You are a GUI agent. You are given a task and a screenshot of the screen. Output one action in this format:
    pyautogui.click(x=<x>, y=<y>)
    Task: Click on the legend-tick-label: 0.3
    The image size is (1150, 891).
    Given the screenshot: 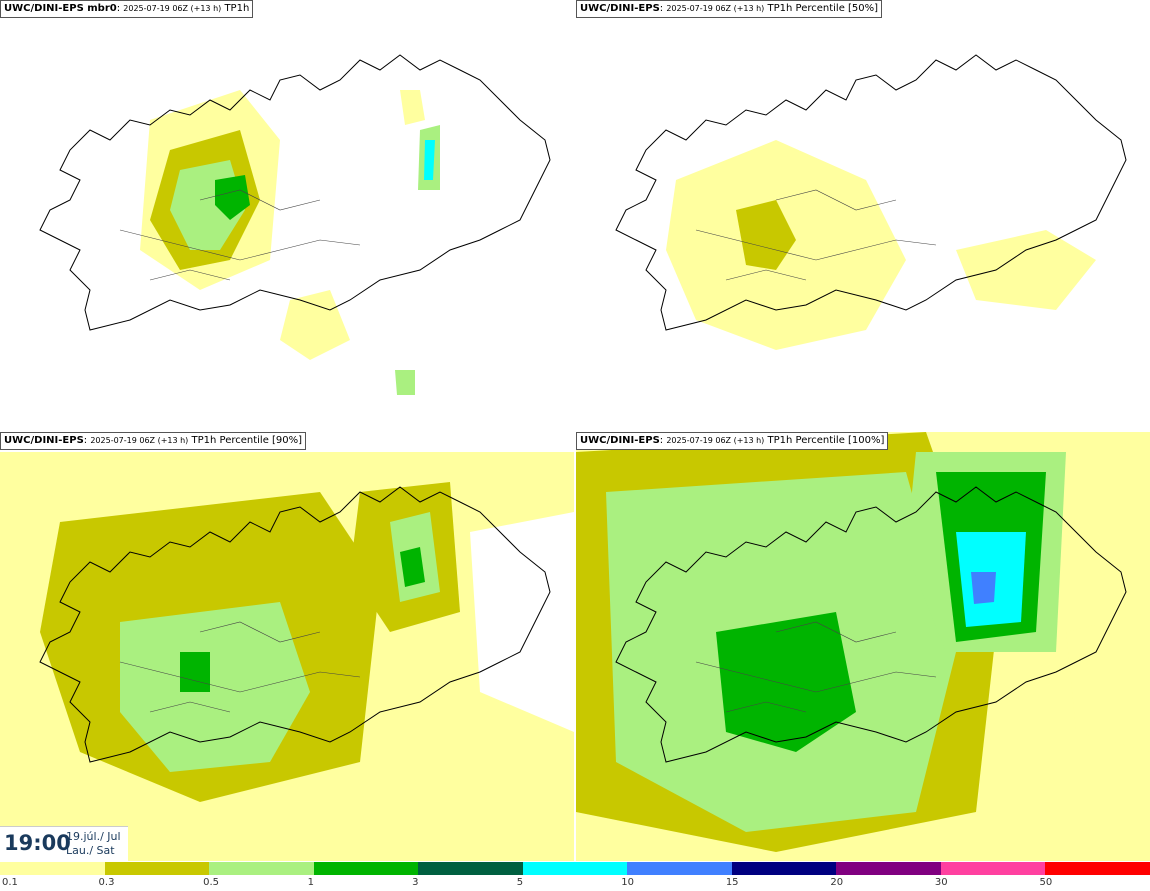 What is the action you would take?
    pyautogui.click(x=106, y=882)
    